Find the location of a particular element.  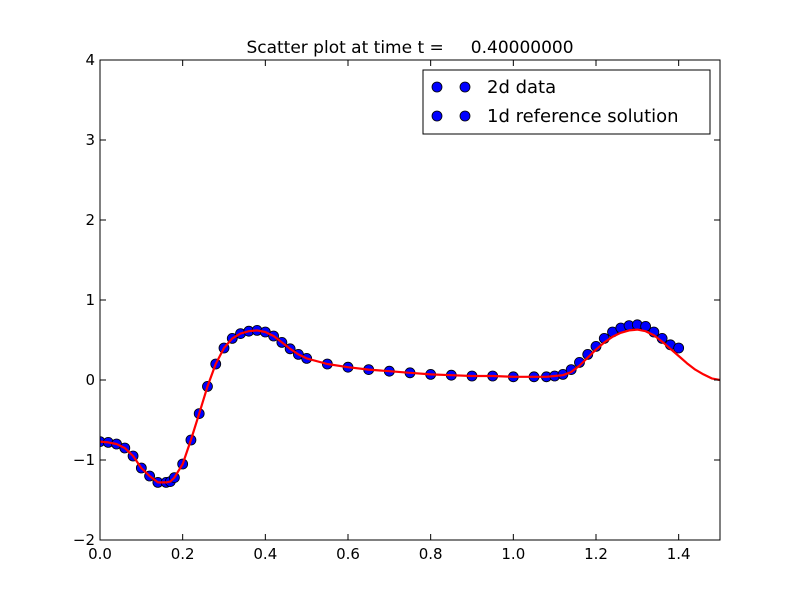

legend: 2d data 1d reference solution is located at coordinates (566, 102).